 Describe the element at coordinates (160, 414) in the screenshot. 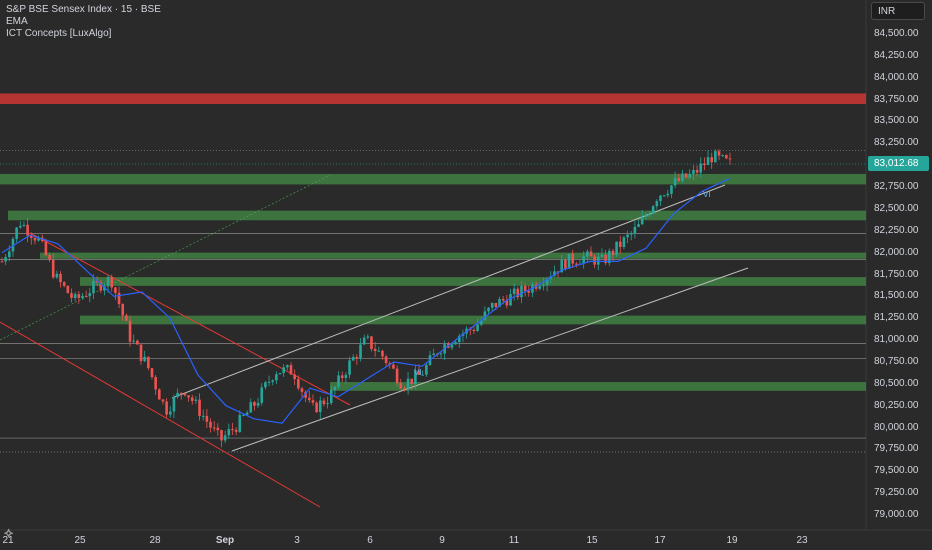

I see `downtrend-channel-lower` at that location.